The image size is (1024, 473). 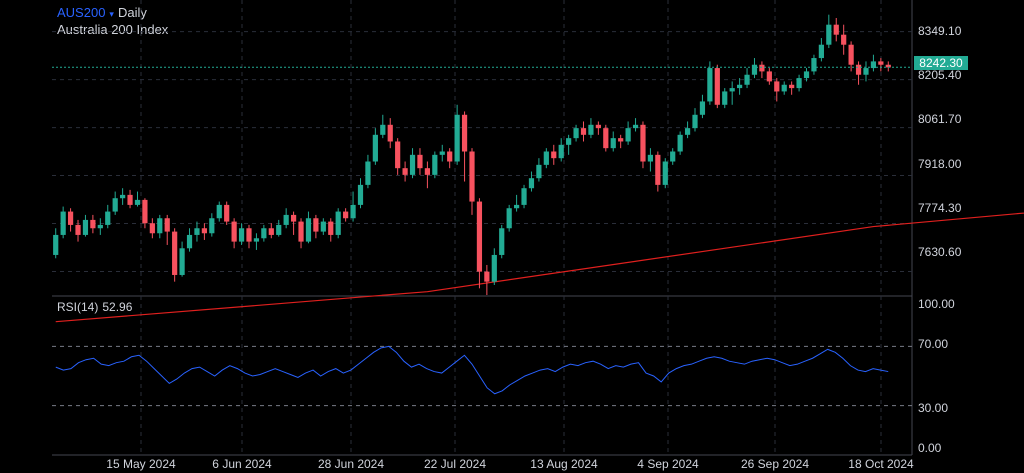 What do you see at coordinates (117, 307) in the screenshot?
I see `rsi-value: 52.96` at bounding box center [117, 307].